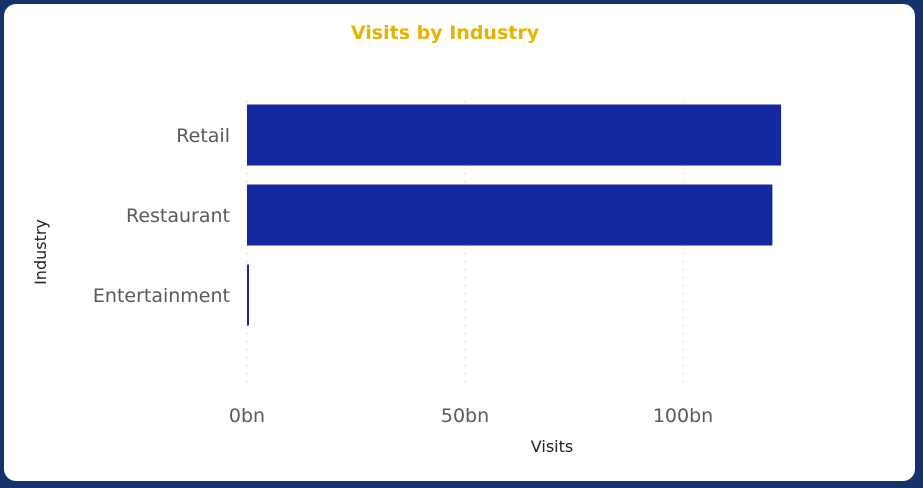 This screenshot has width=923, height=488. Describe the element at coordinates (40, 252) in the screenshot. I see `y-axis-title: Industry` at that location.